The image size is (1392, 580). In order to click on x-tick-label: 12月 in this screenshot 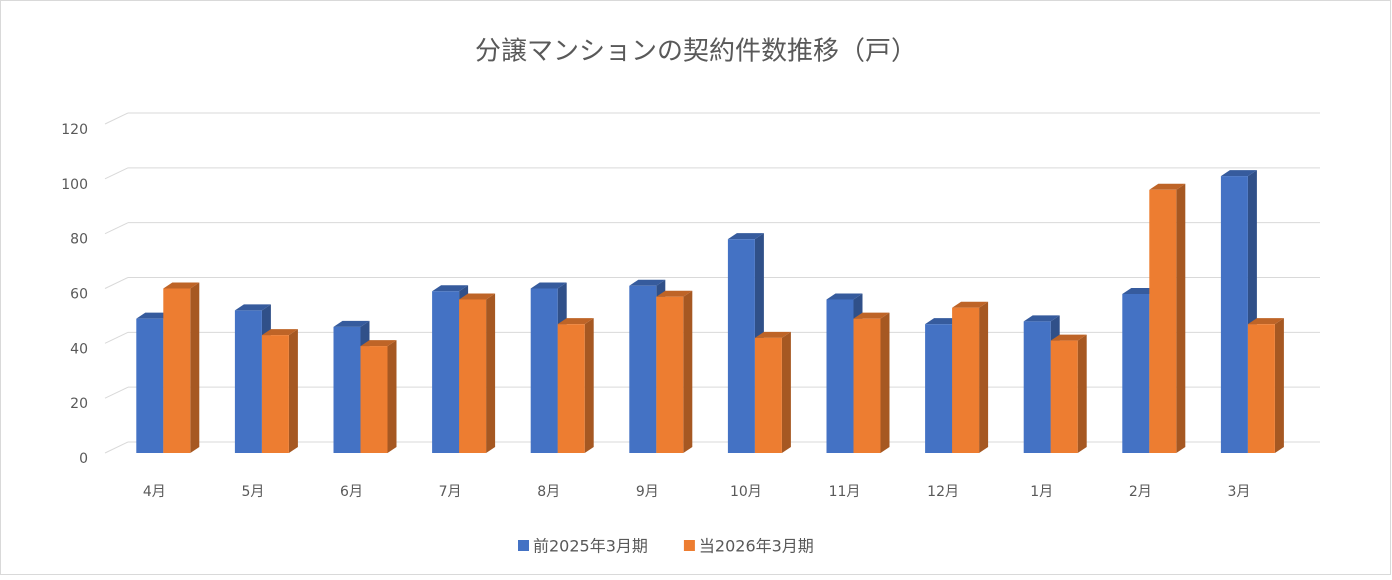, I will do `click(943, 492)`.